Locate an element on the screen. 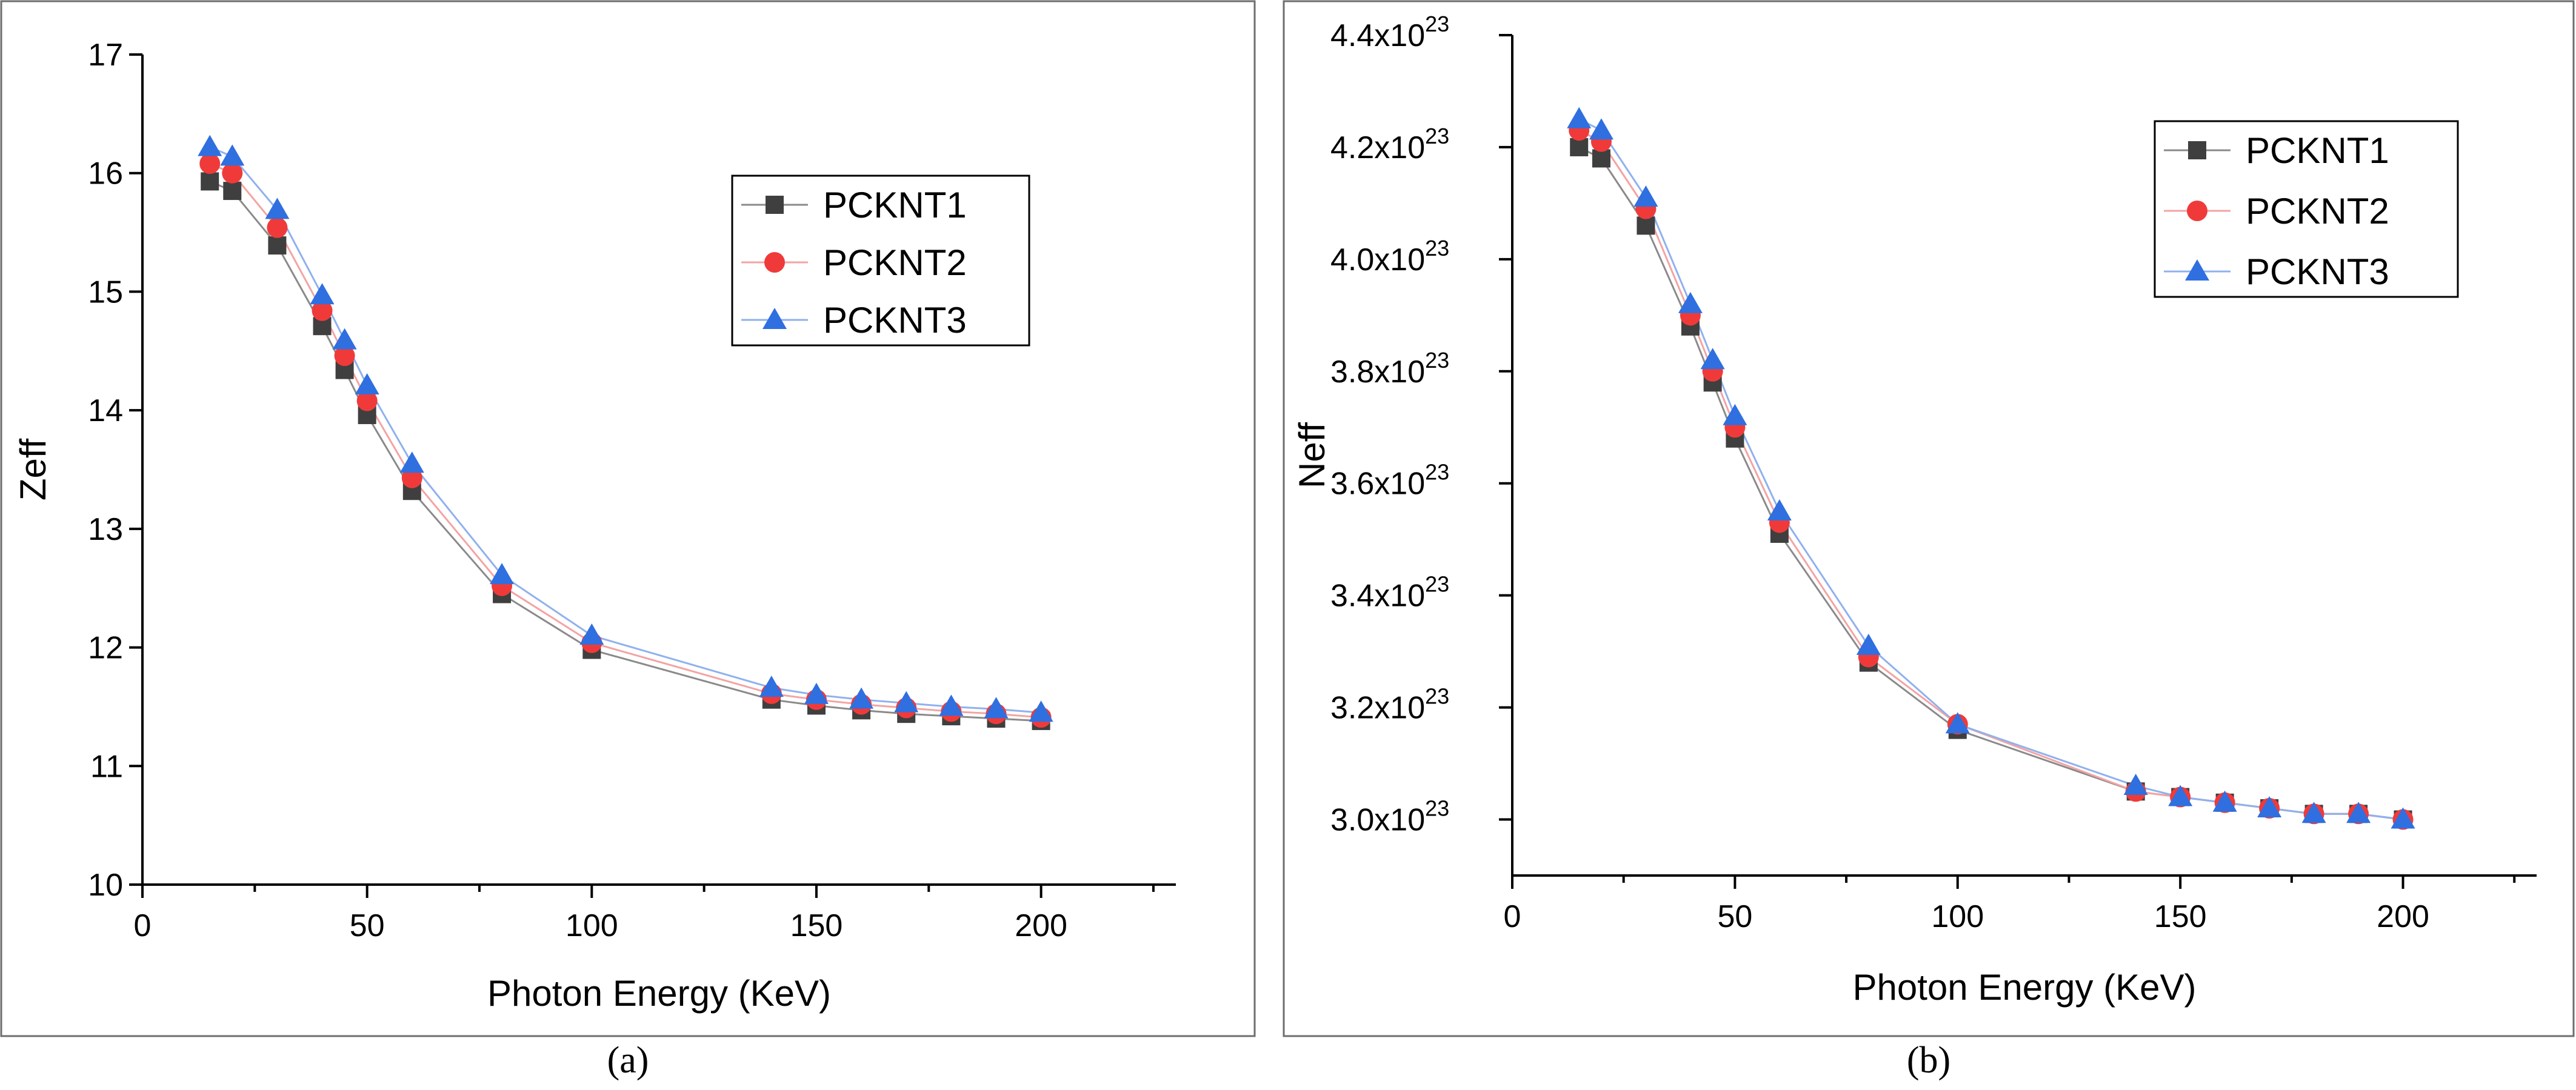 The image size is (2576, 1090). y-tick-mantissa: 4.4x10 is located at coordinates (1377, 35).